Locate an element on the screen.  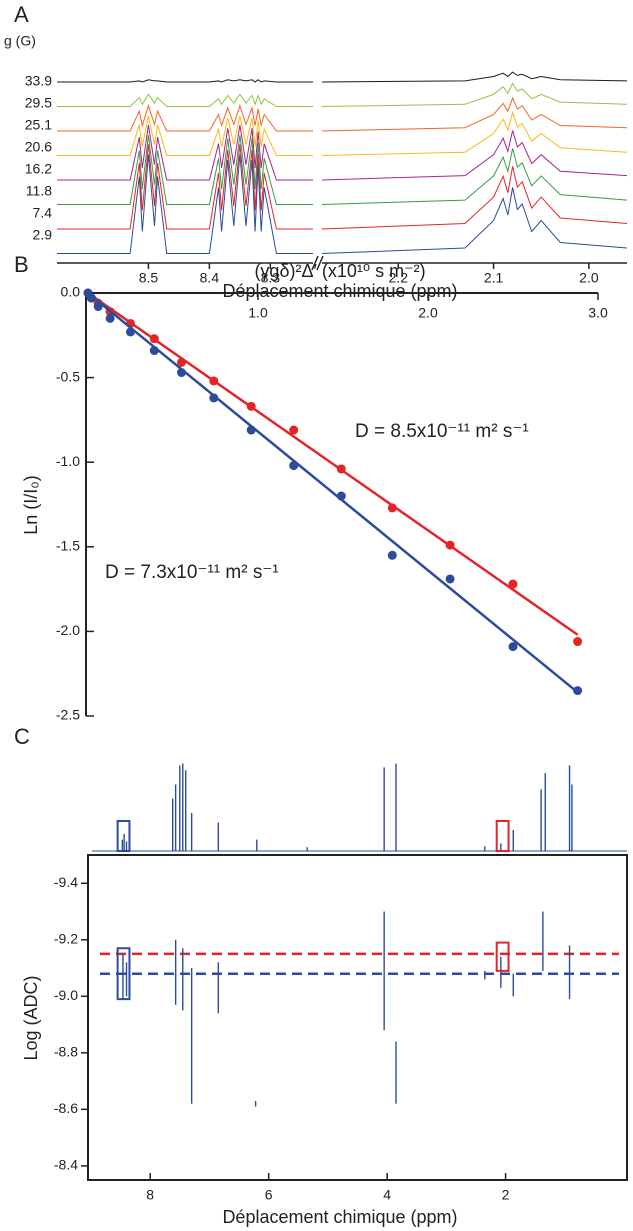
y-tick-label: -0.5 is located at coordinates (68, 376).